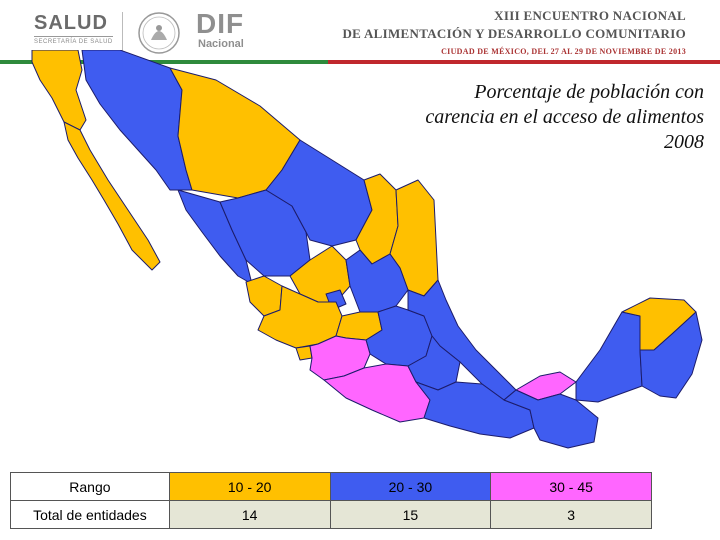 Image resolution: width=720 pixels, height=540 pixels. I want to click on mexico-seal-icon, so click(159, 33).